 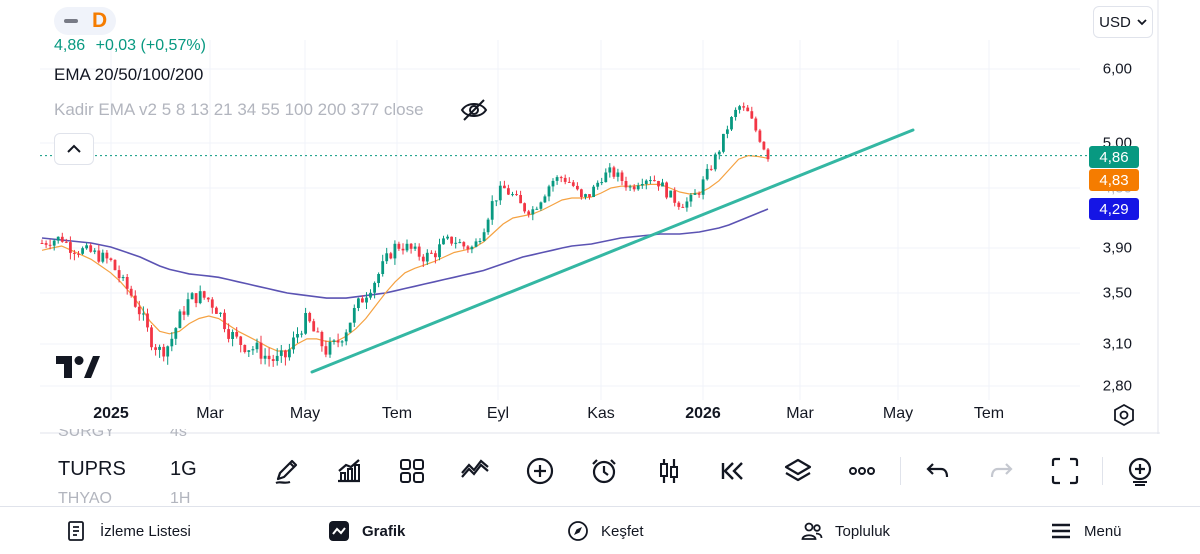 What do you see at coordinates (474, 110) in the screenshot?
I see `eye-off-icon` at bounding box center [474, 110].